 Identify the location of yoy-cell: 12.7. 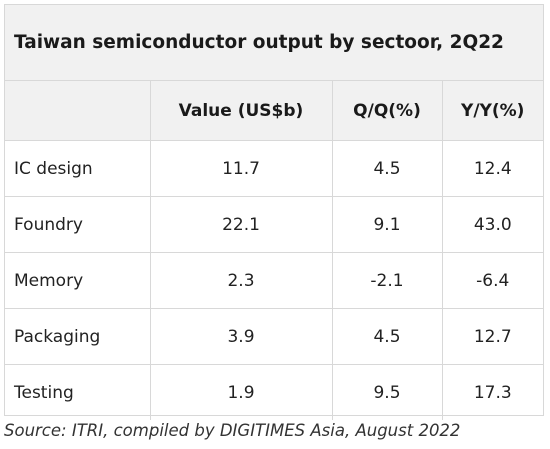
(492, 336).